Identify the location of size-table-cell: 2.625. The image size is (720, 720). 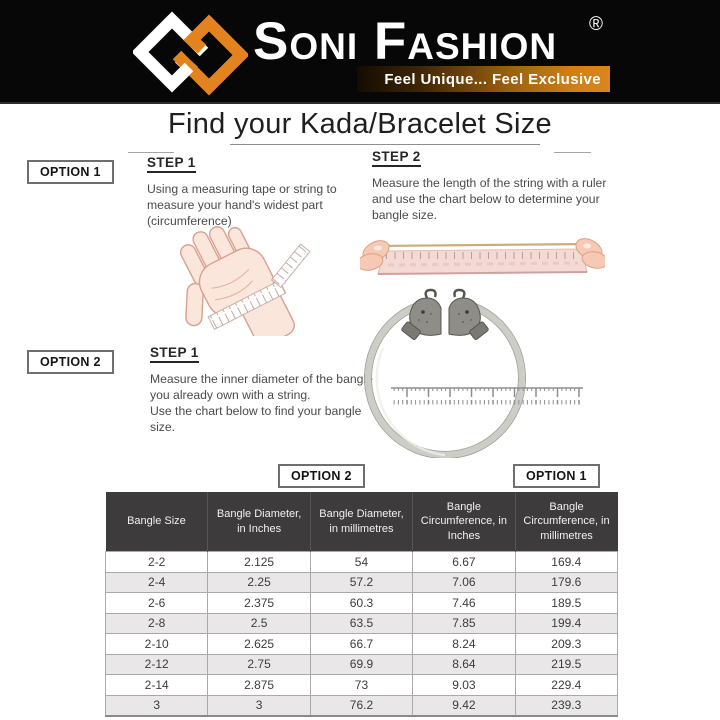
(259, 644).